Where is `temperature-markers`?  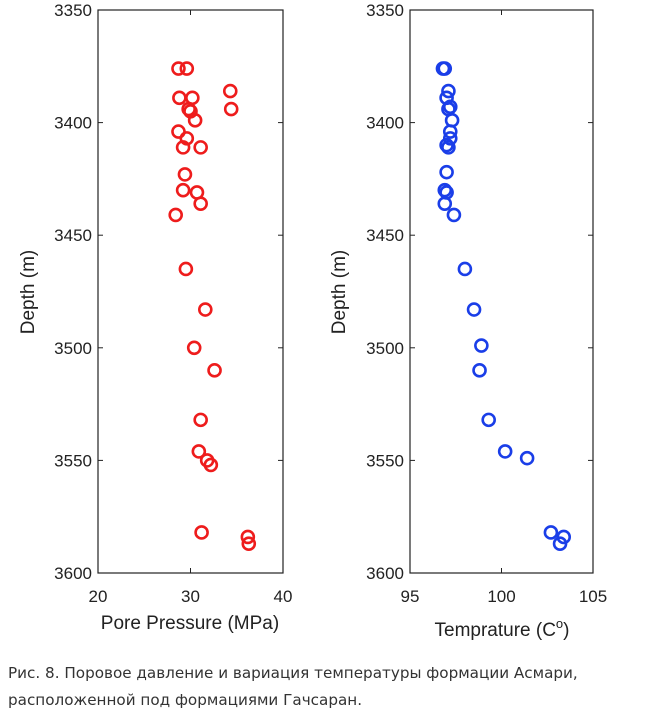
temperature-markers is located at coordinates (503, 306).